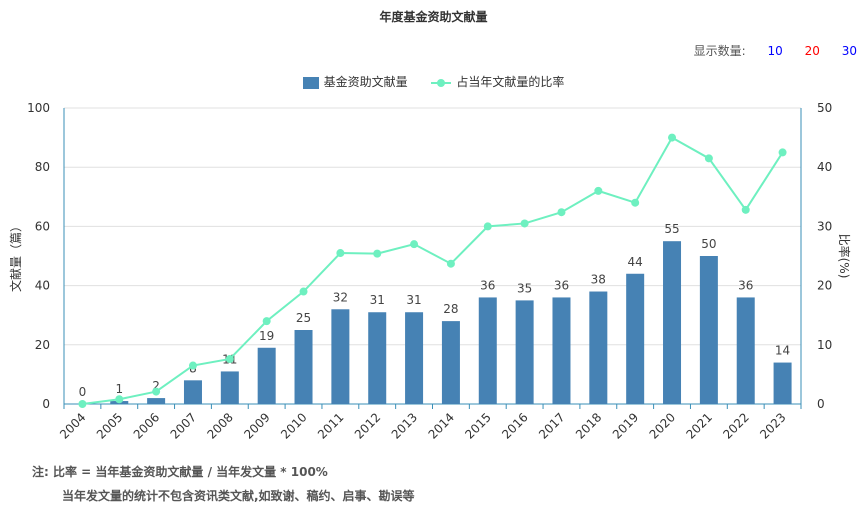  I want to click on bar-data-label: 0, so click(83, 392).